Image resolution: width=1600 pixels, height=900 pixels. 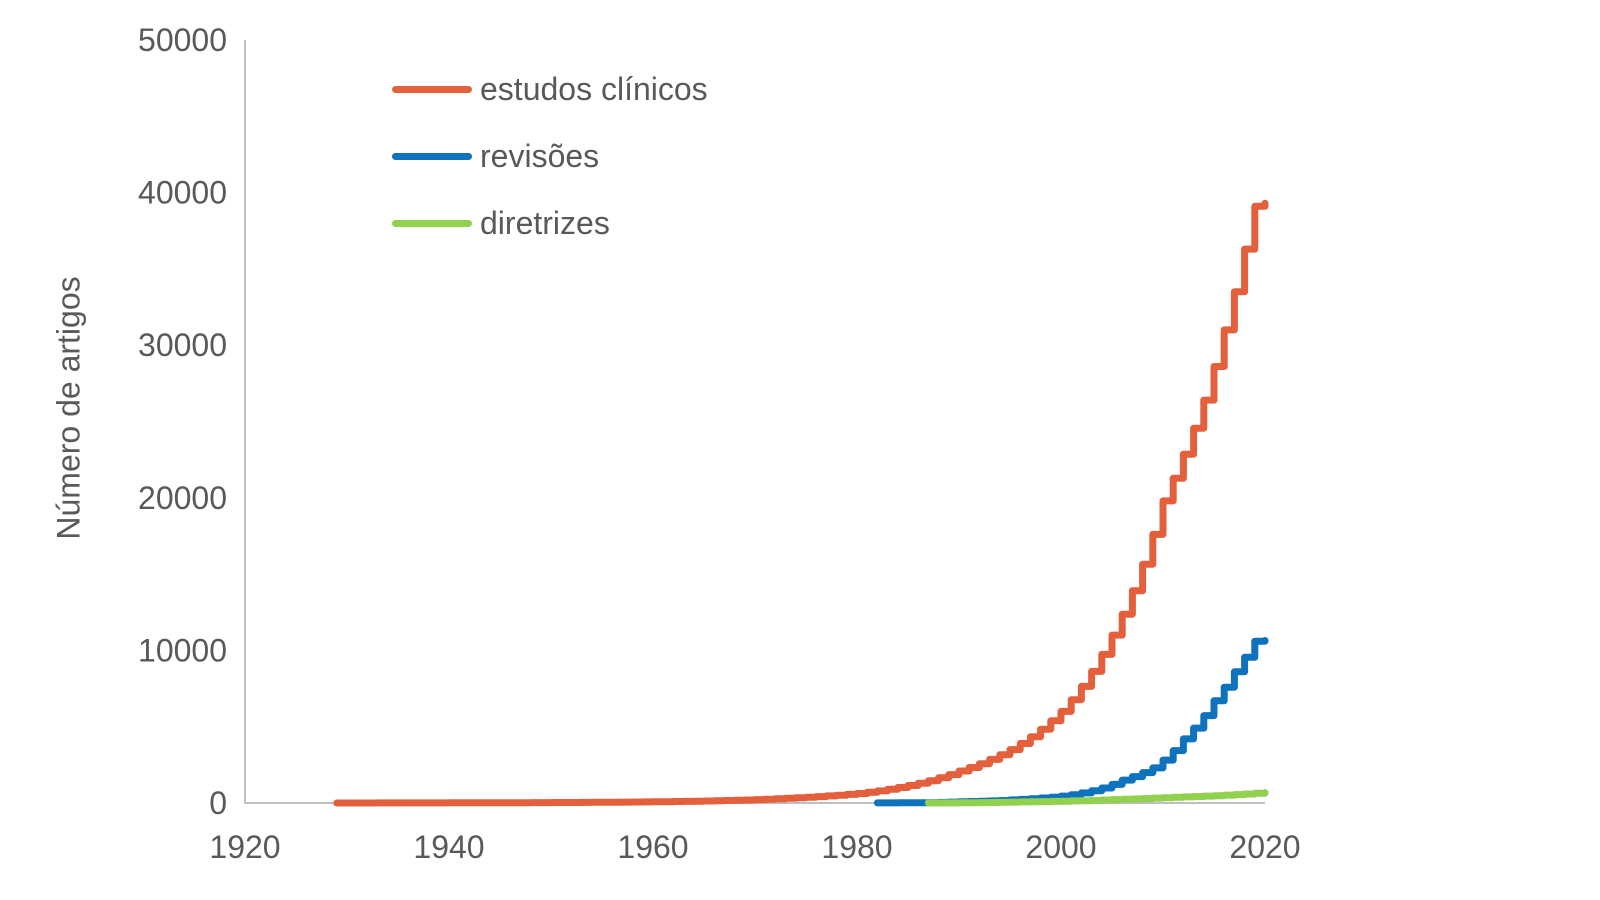 I want to click on estudos-clinicos-line-swatch, so click(x=432, y=89).